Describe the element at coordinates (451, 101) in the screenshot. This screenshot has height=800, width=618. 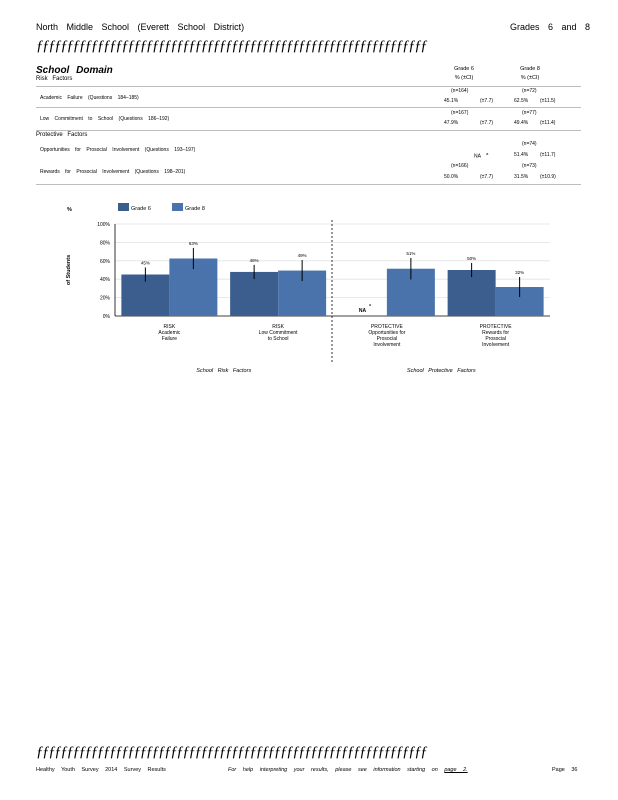
I see `row1-v6: 45.1%` at that location.